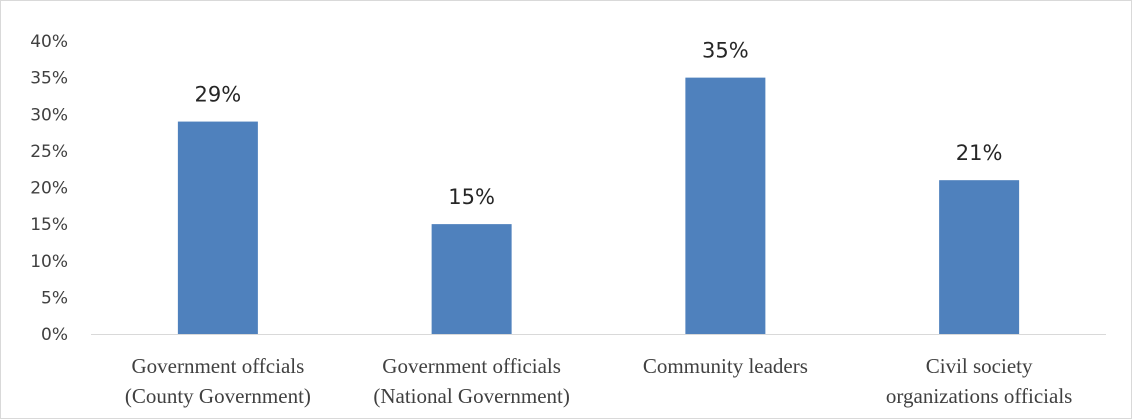  I want to click on data-label: 29%, so click(218, 95).